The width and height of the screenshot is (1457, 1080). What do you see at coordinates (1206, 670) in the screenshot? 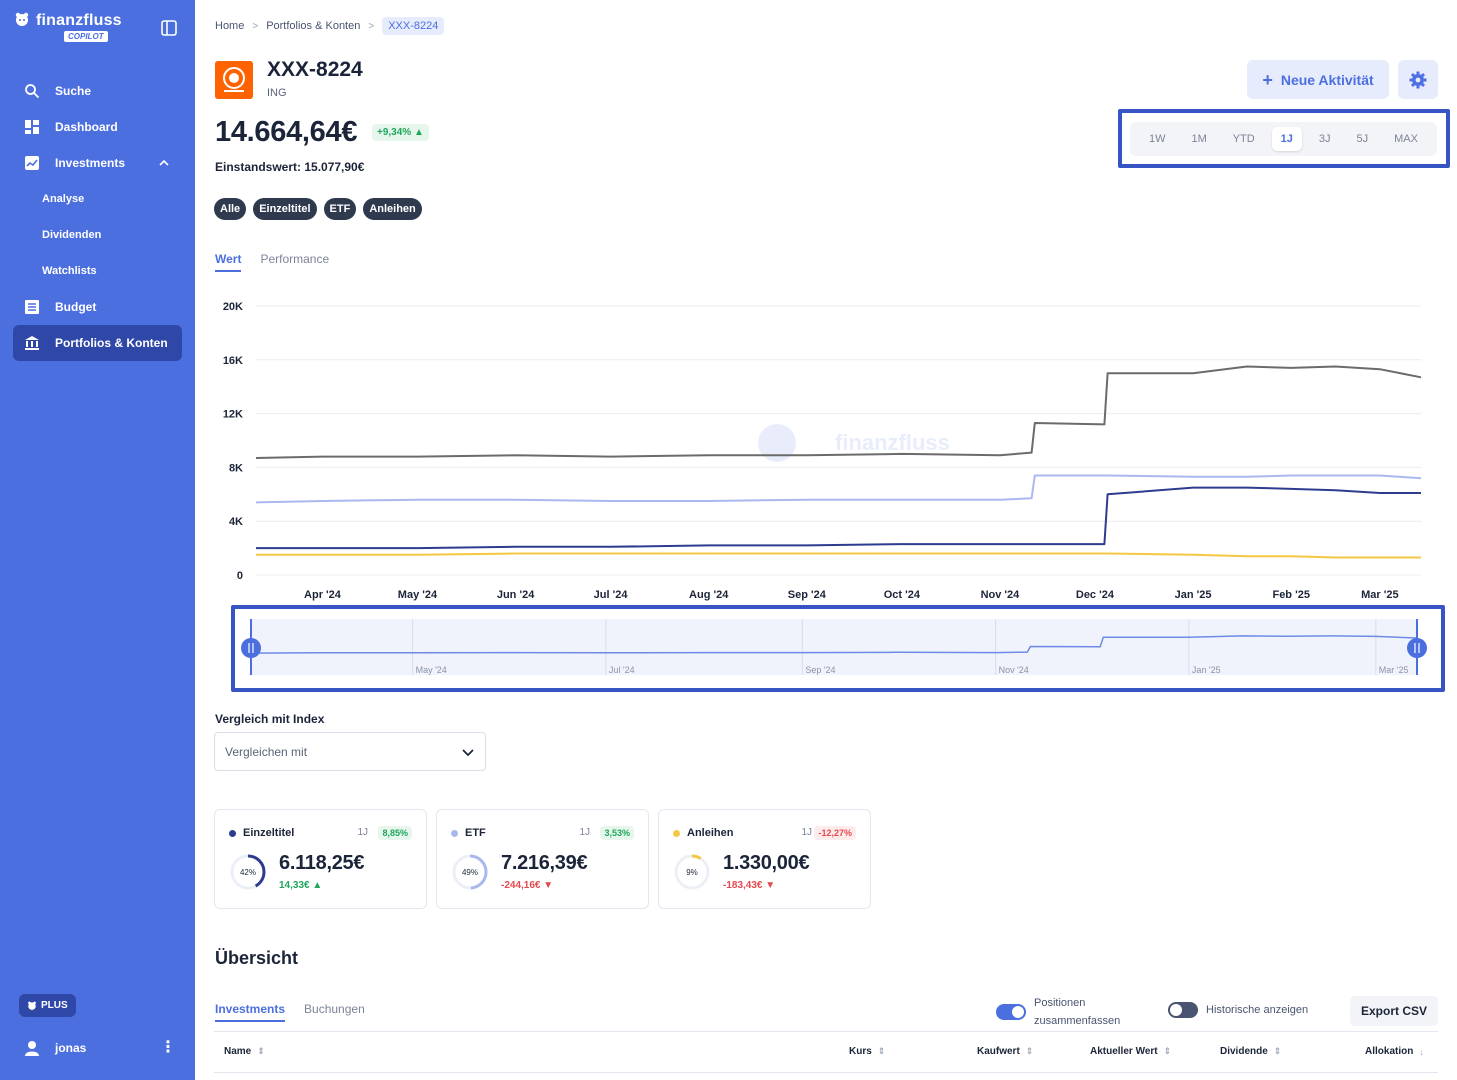
I see `brush-tick-label: Jan '25` at bounding box center [1206, 670].